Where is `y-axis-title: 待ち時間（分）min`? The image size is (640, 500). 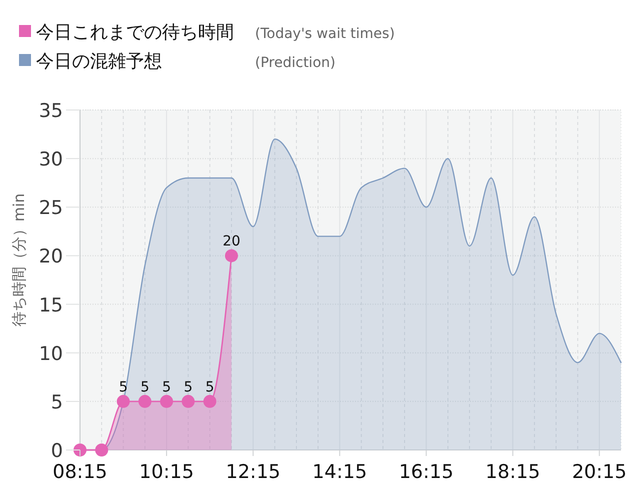
y-axis-title: 待ち時間（分）min is located at coordinates (19, 260).